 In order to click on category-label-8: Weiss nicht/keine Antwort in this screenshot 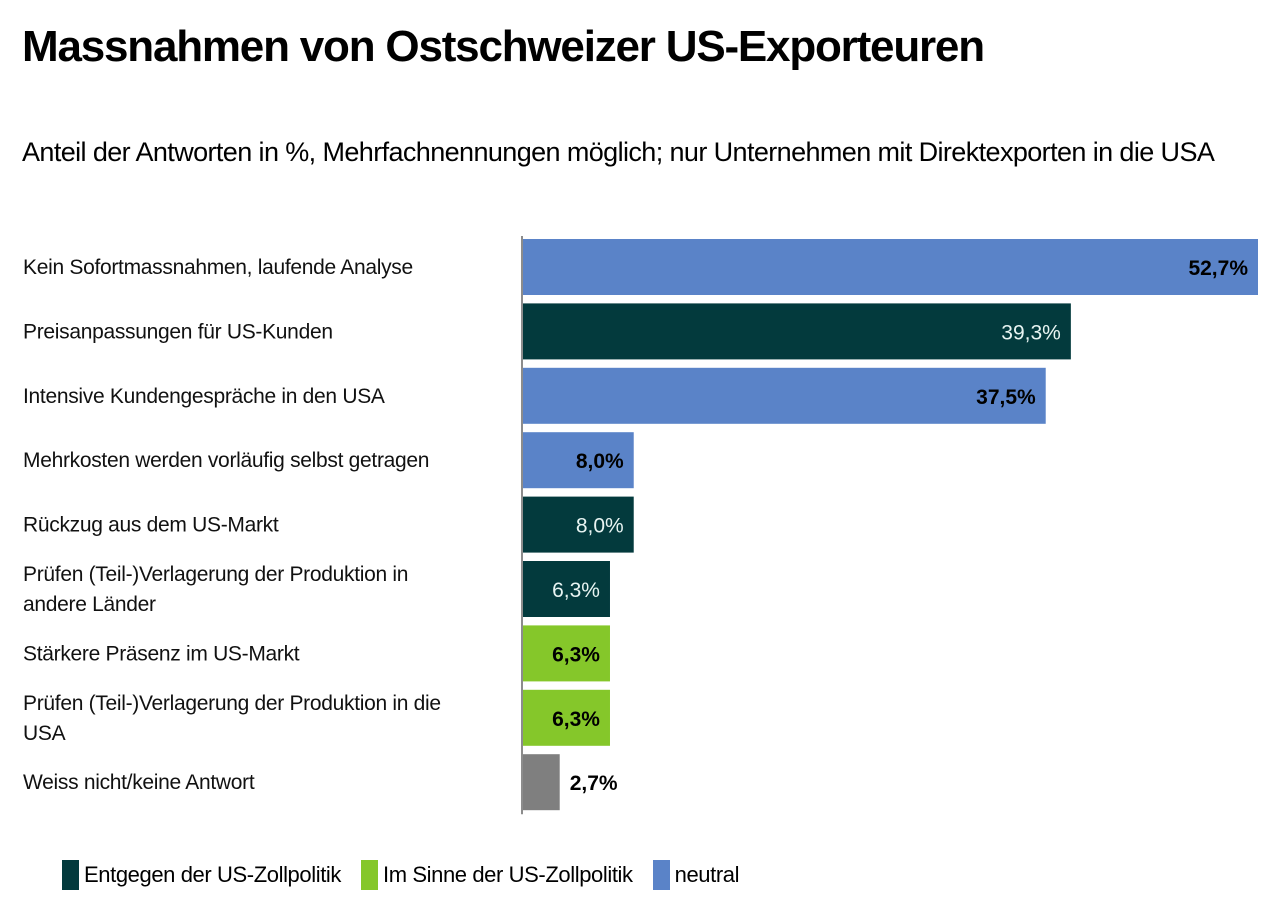, I will do `click(139, 782)`.